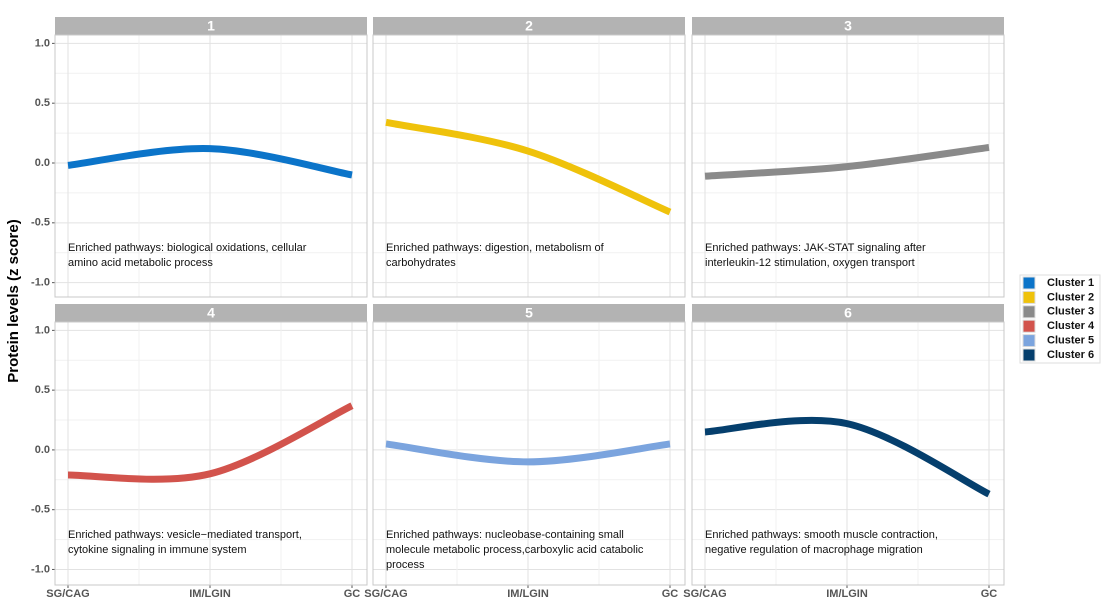 Image resolution: width=1104 pixels, height=609 pixels. I want to click on panel-title: 2, so click(529, 26).